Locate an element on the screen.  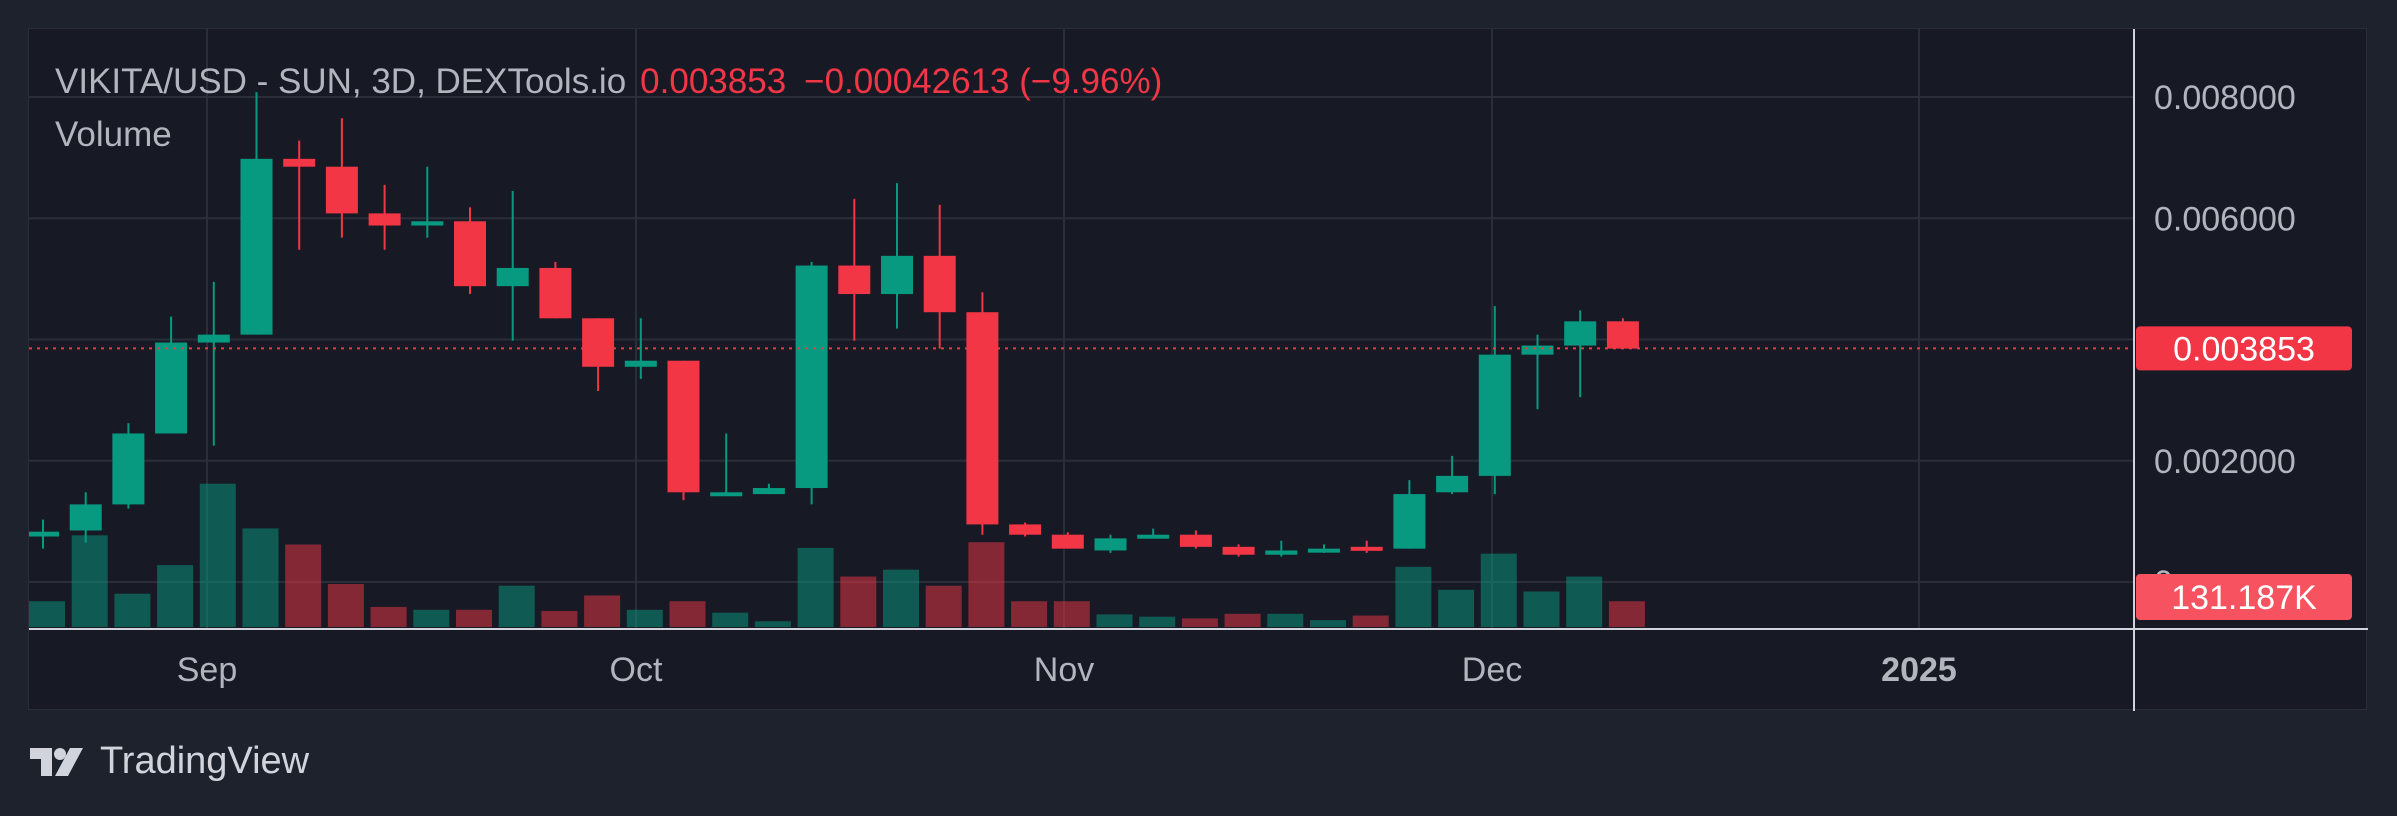
last-volume-badge is located at coordinates (2244, 597).